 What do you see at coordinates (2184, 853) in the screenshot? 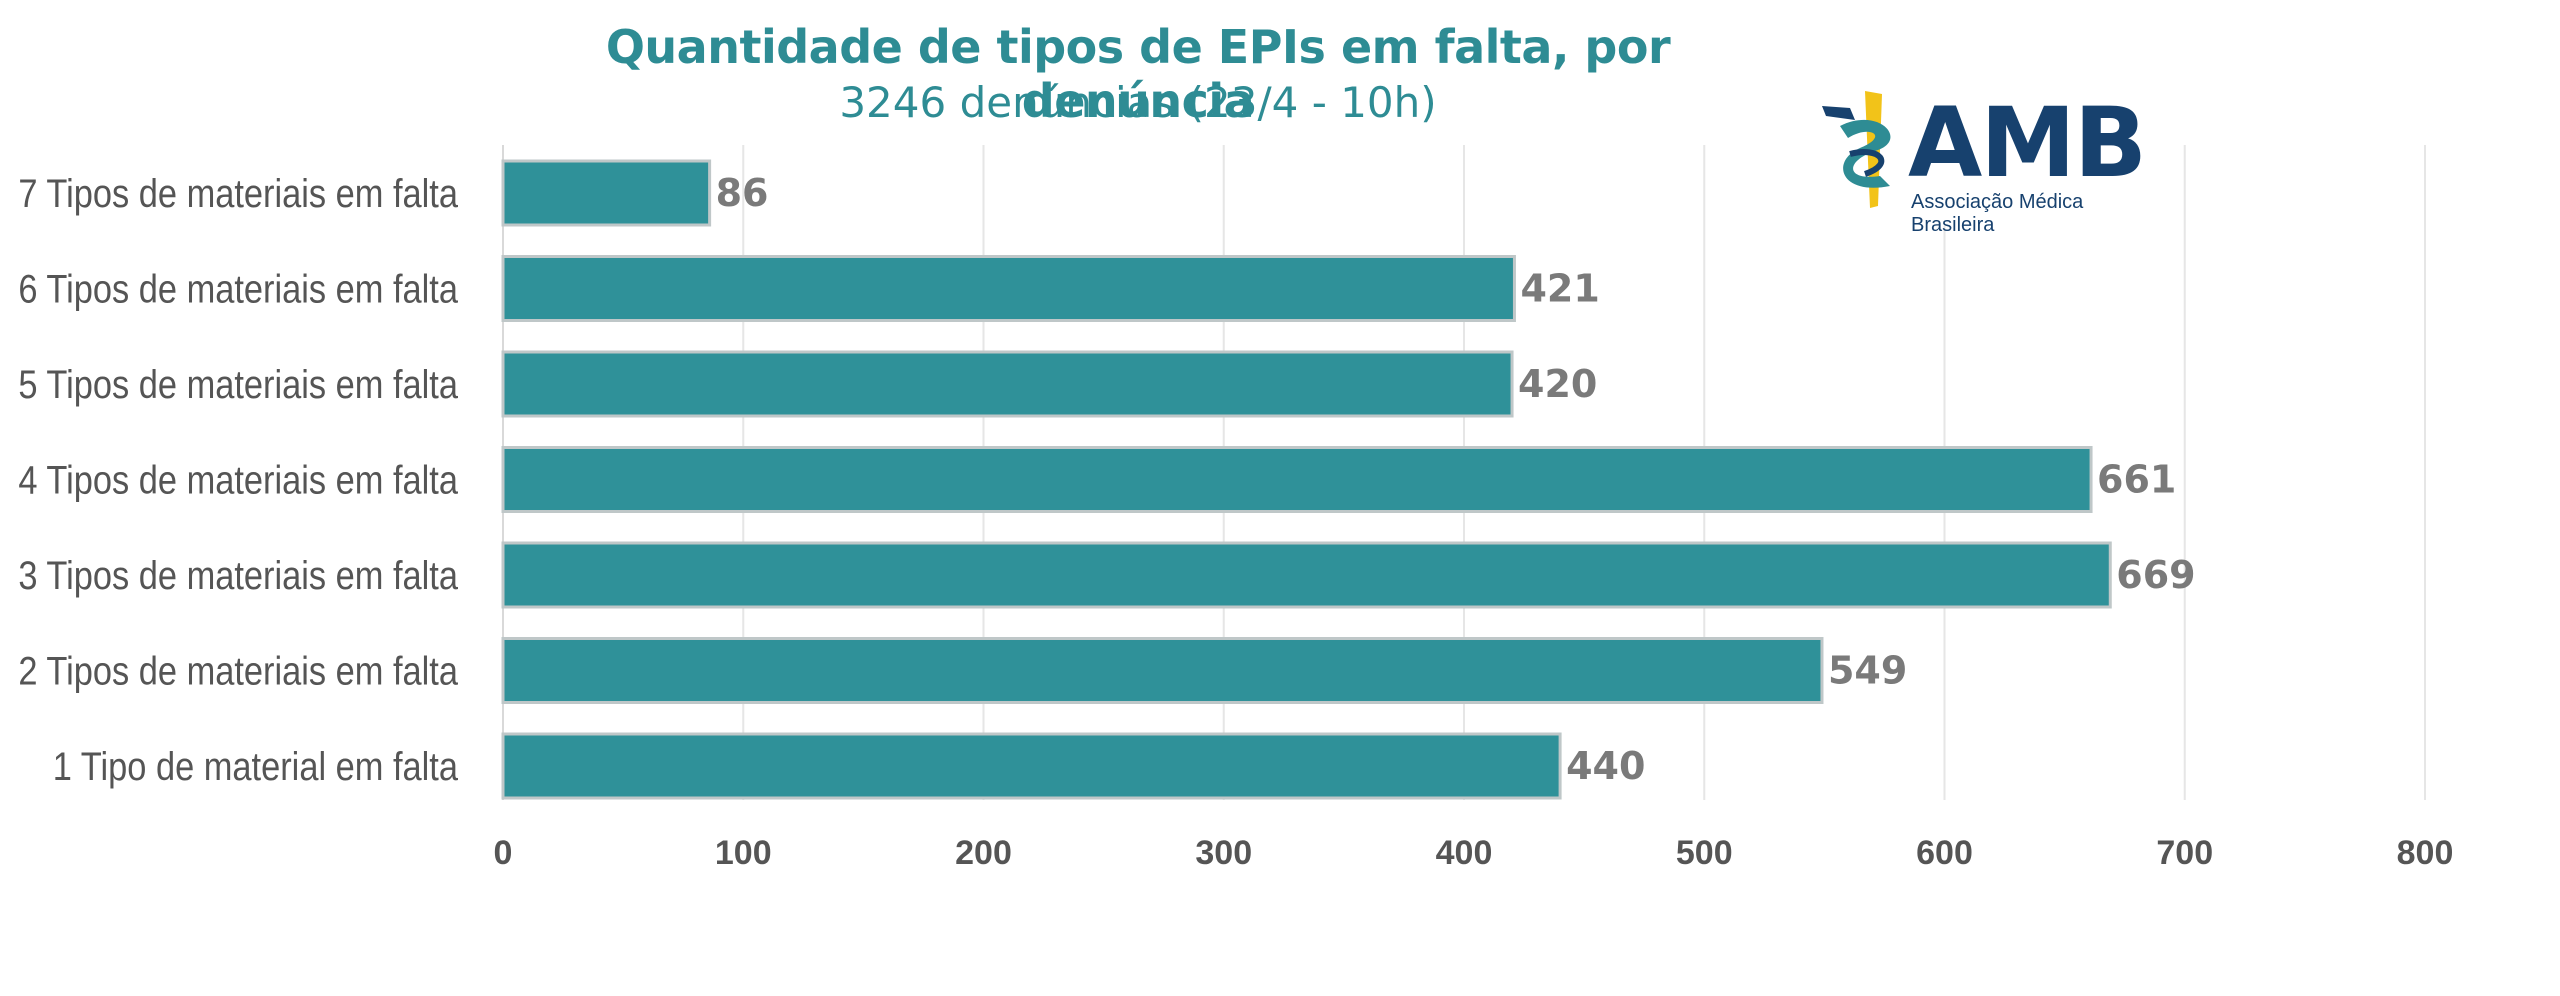
I see `x-tick-label: 700` at bounding box center [2184, 853].